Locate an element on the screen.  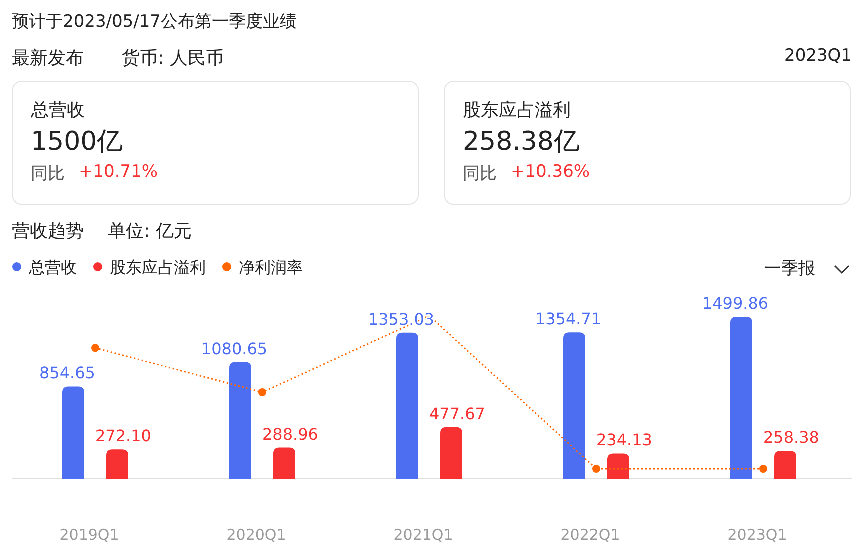
data-label: 234.13 is located at coordinates (624, 440).